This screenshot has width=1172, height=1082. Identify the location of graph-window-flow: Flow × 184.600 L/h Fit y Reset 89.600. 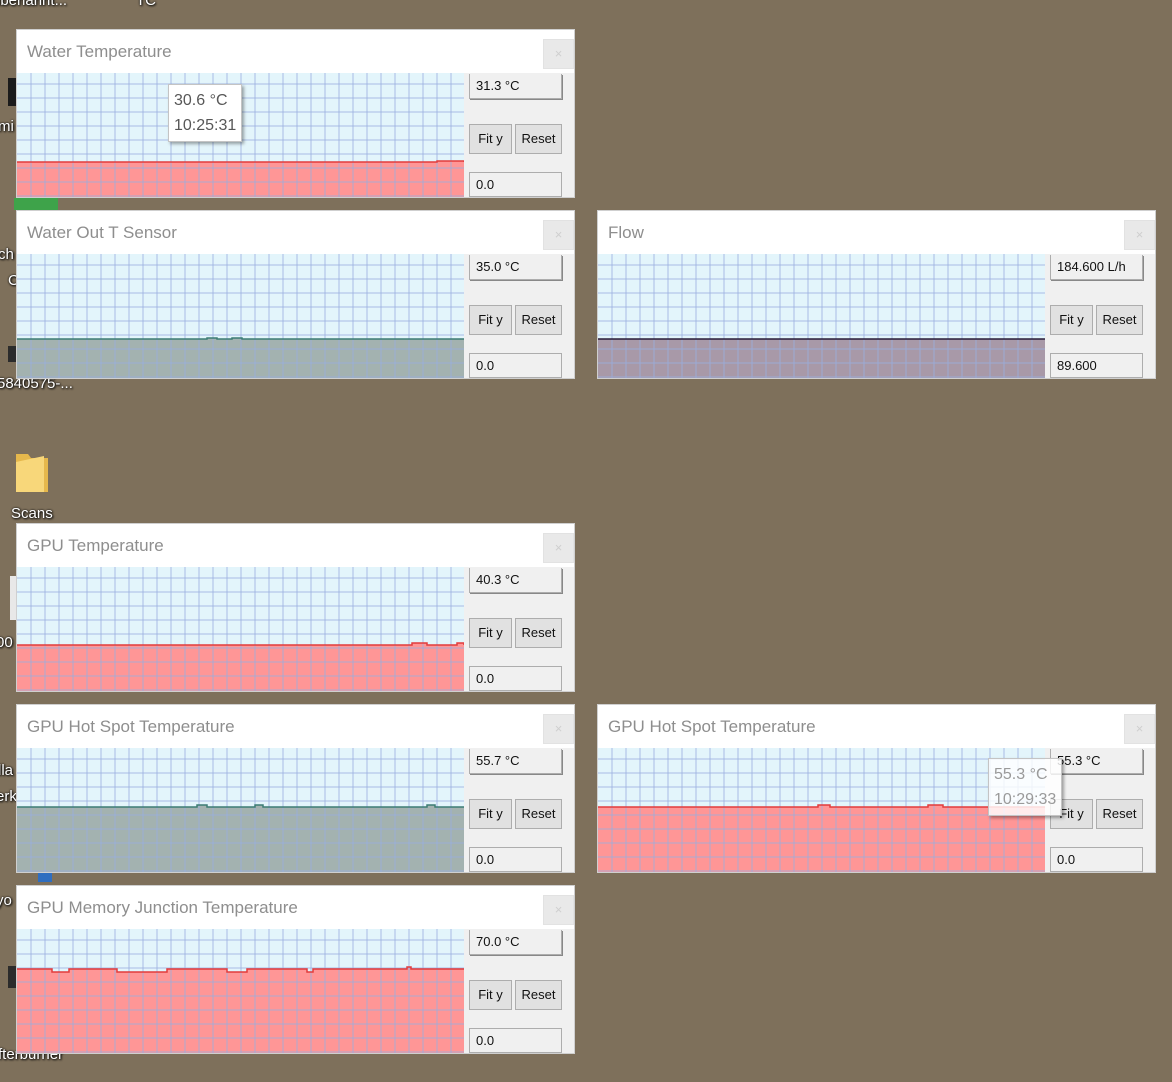
(876, 294).